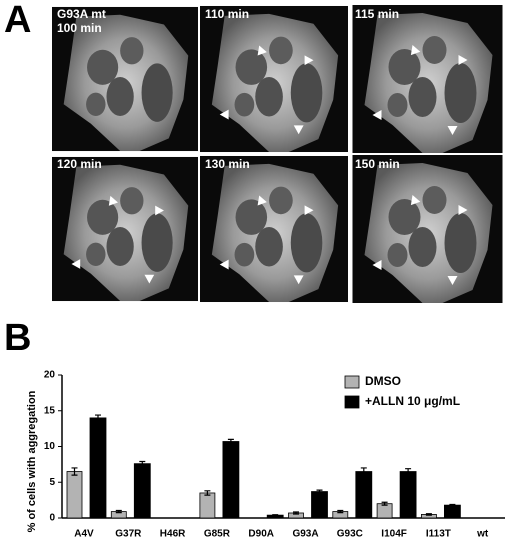 The height and width of the screenshot is (542, 509). What do you see at coordinates (32, 461) in the screenshot?
I see `y-axis-label: % of cells with aggregation` at bounding box center [32, 461].